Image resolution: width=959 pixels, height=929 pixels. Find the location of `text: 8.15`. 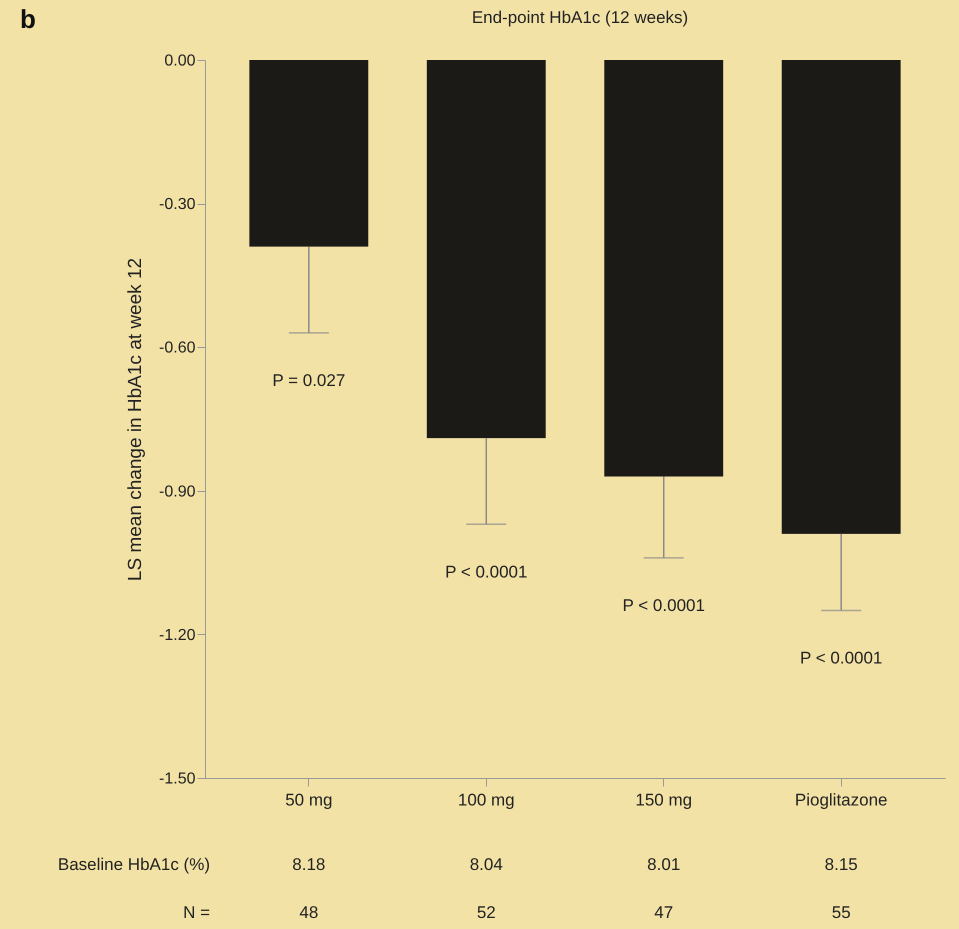

text: 8.15 is located at coordinates (841, 864).